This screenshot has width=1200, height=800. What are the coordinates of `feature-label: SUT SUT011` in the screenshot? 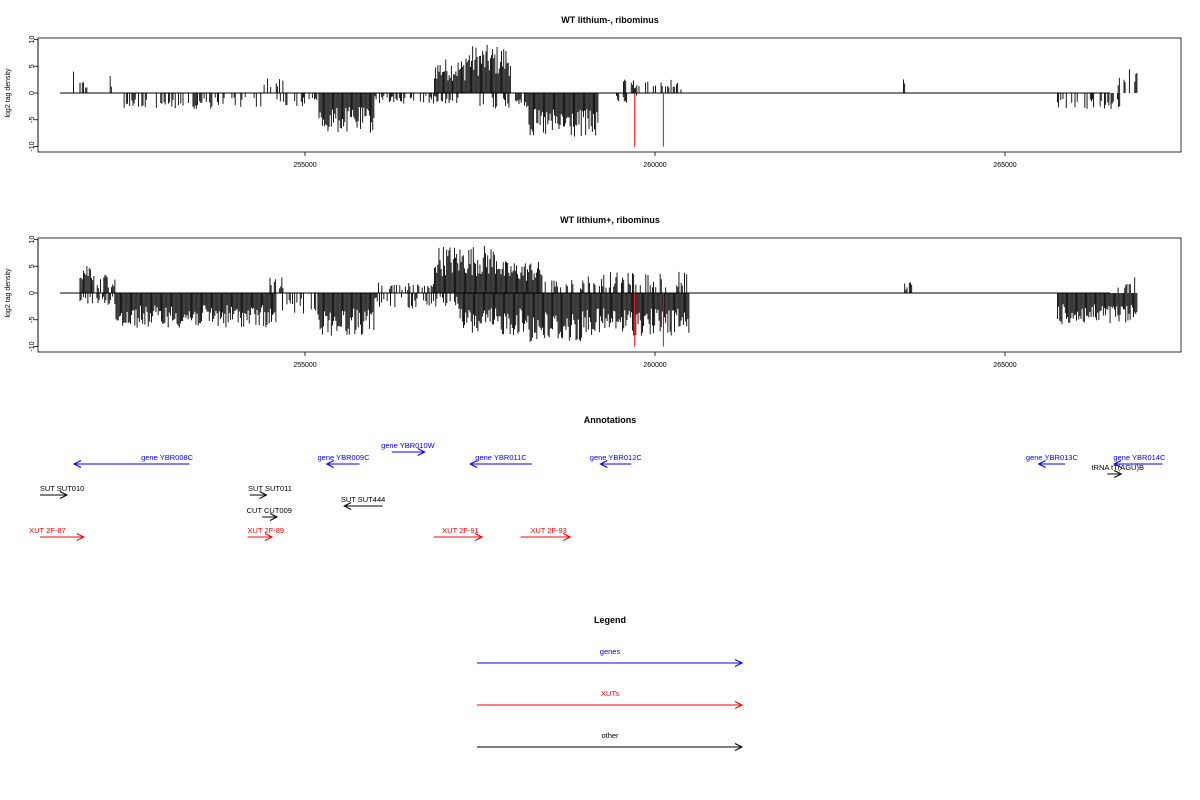 It's located at (270, 488).